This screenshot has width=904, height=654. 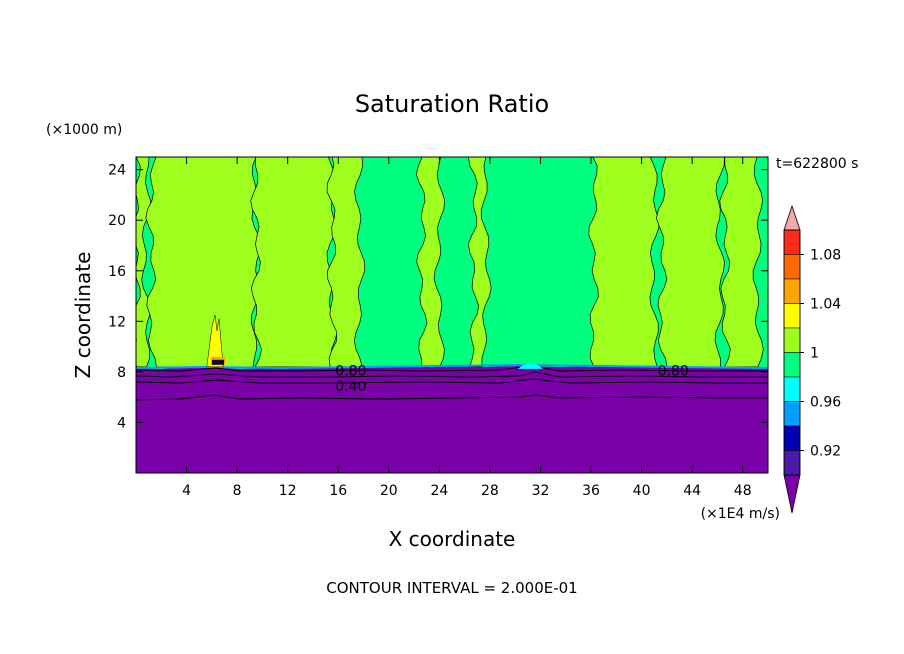 I want to click on contour-interval-footer: CONTOUR INTERVAL = 2.000E-01, so click(x=451, y=588).